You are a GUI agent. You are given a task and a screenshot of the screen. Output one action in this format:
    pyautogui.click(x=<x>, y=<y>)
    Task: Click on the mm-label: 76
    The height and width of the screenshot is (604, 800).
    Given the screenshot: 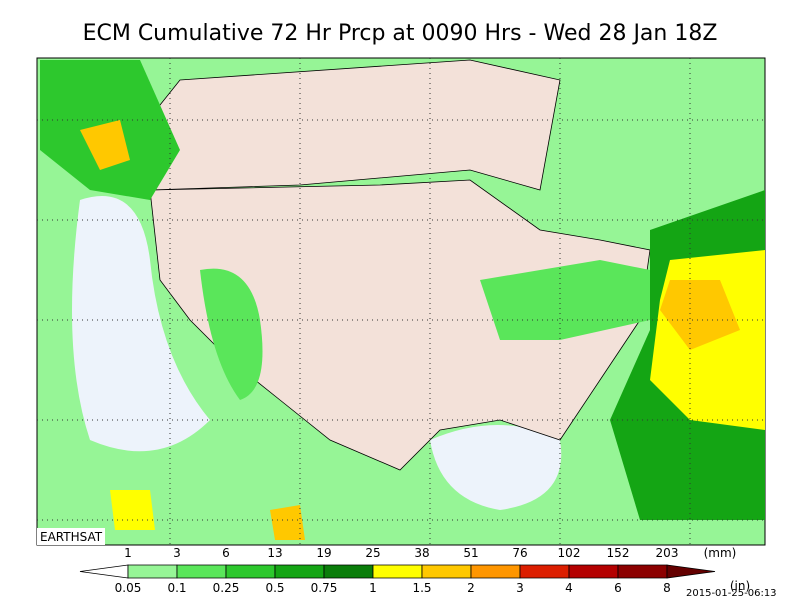 What is the action you would take?
    pyautogui.click(x=519, y=553)
    